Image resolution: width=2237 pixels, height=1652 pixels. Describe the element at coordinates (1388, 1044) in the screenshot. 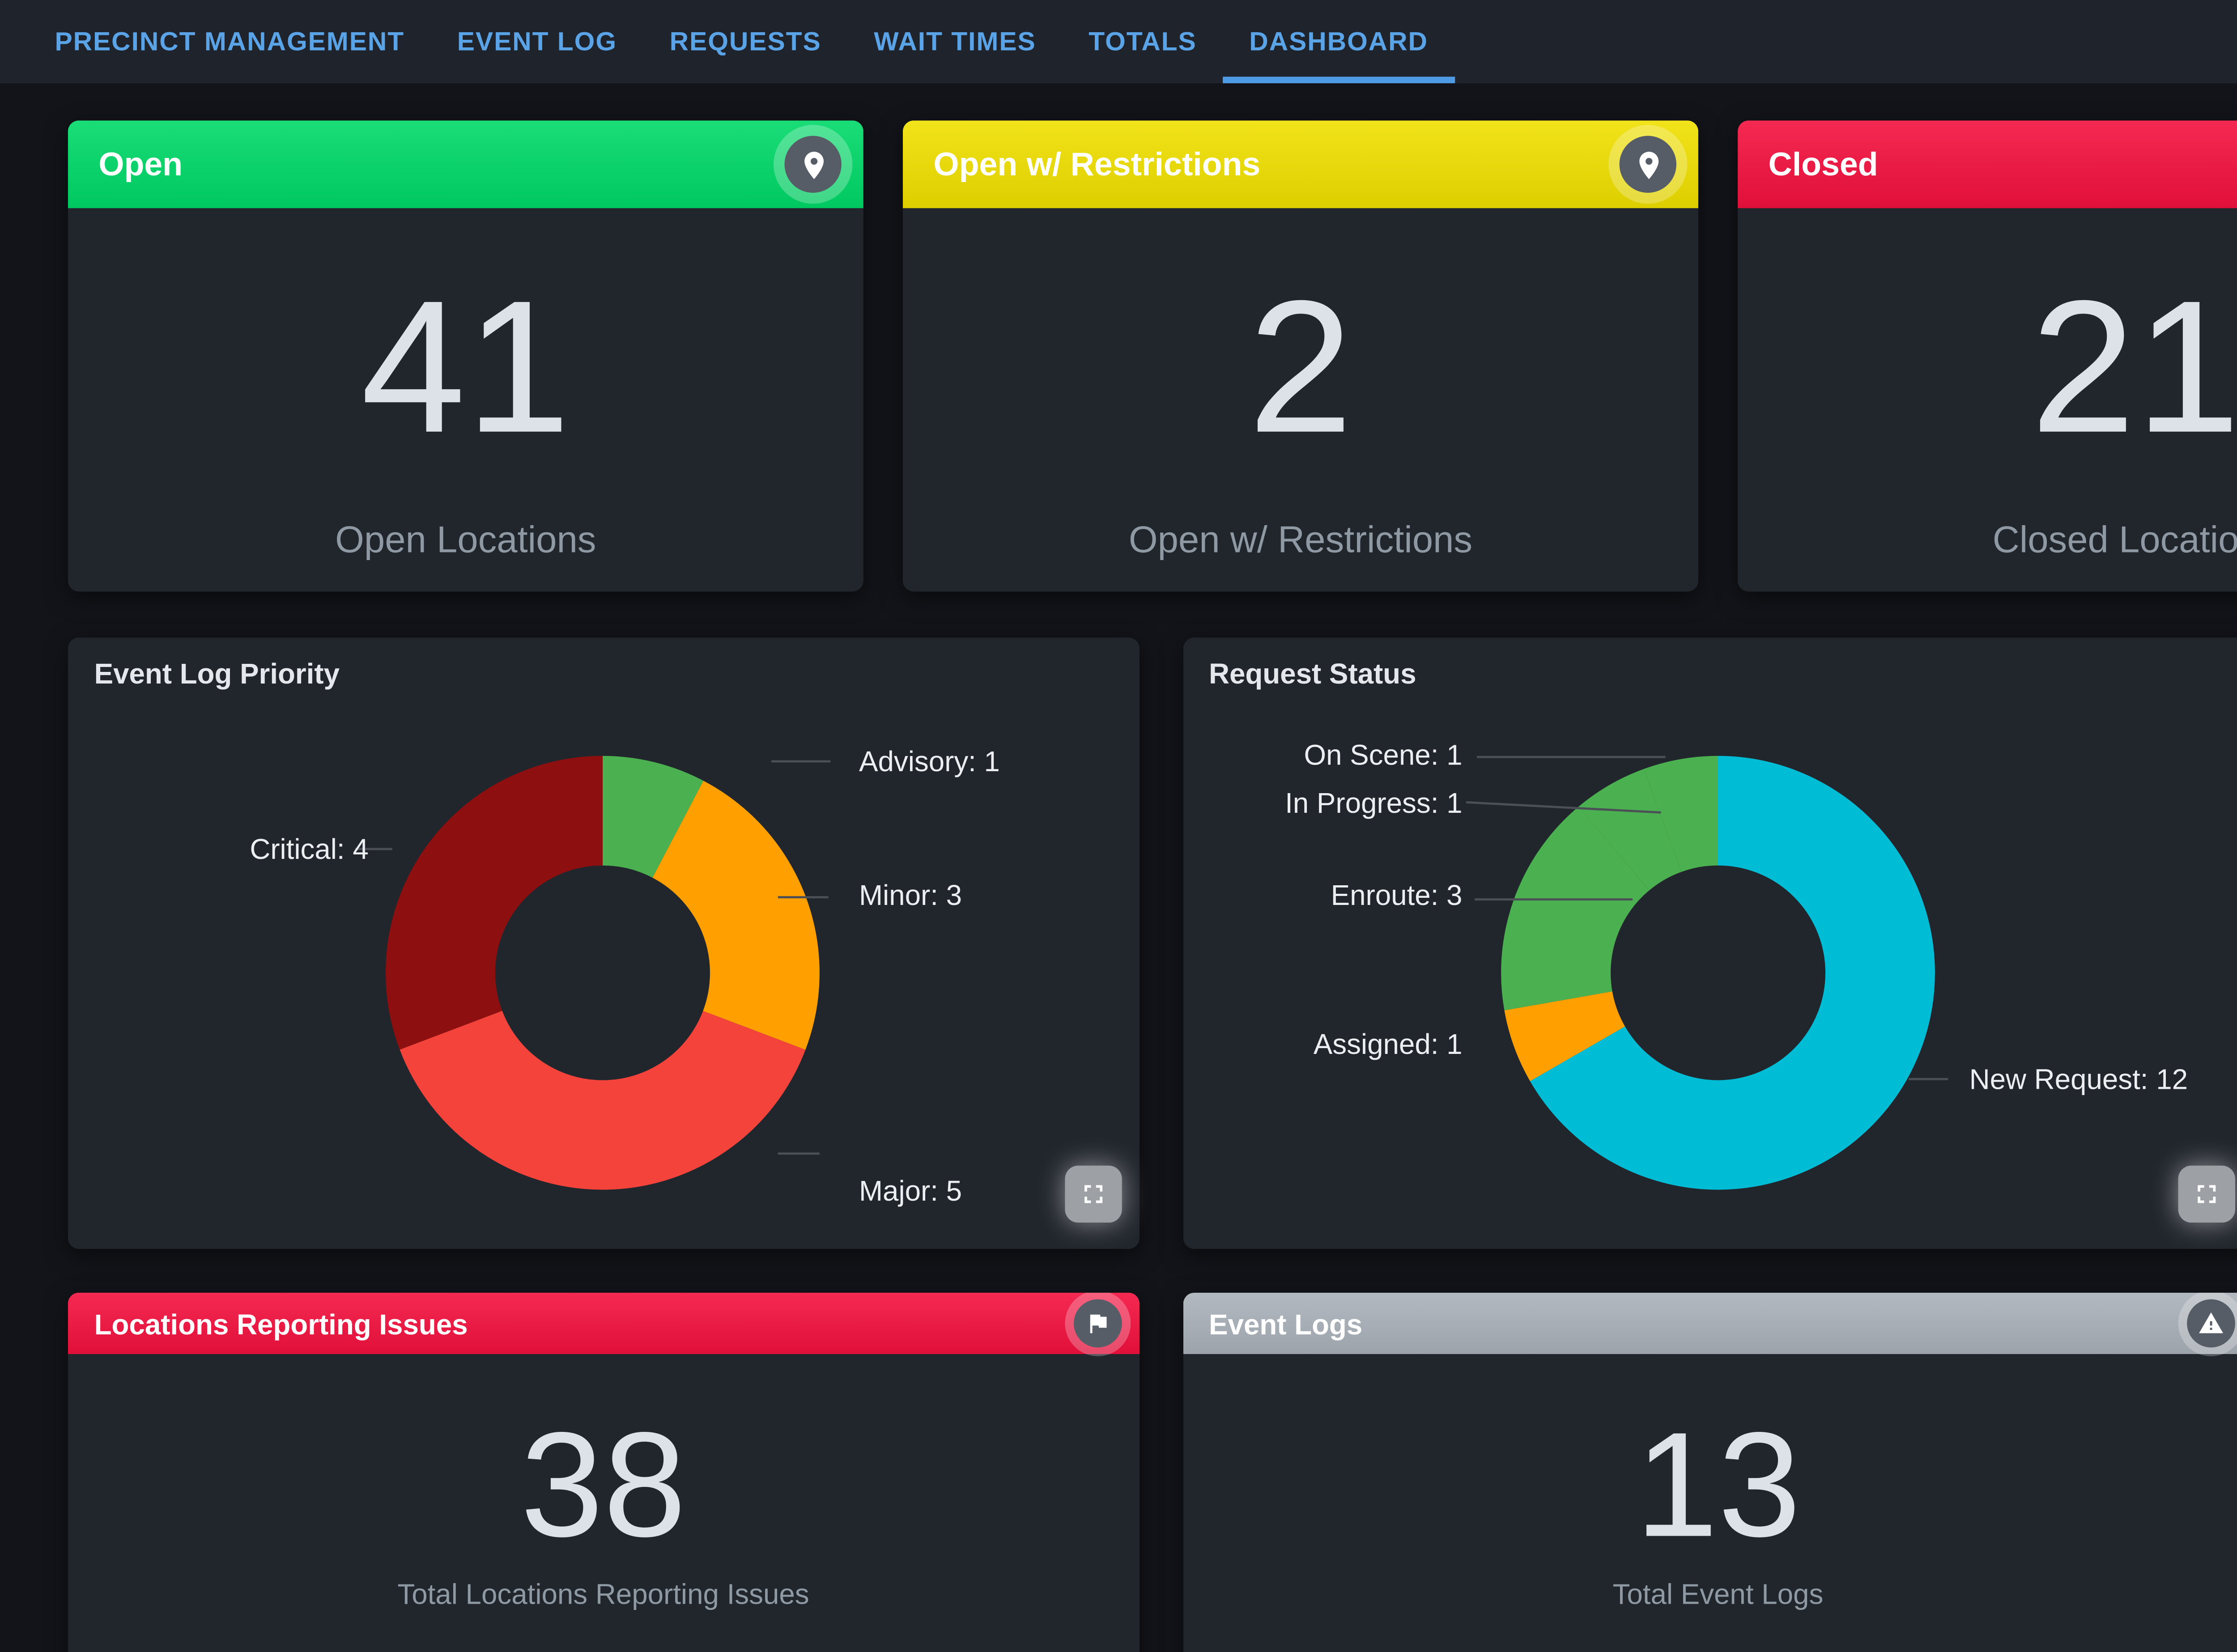

I see `slice-label-assigned: Assigned: 1` at that location.